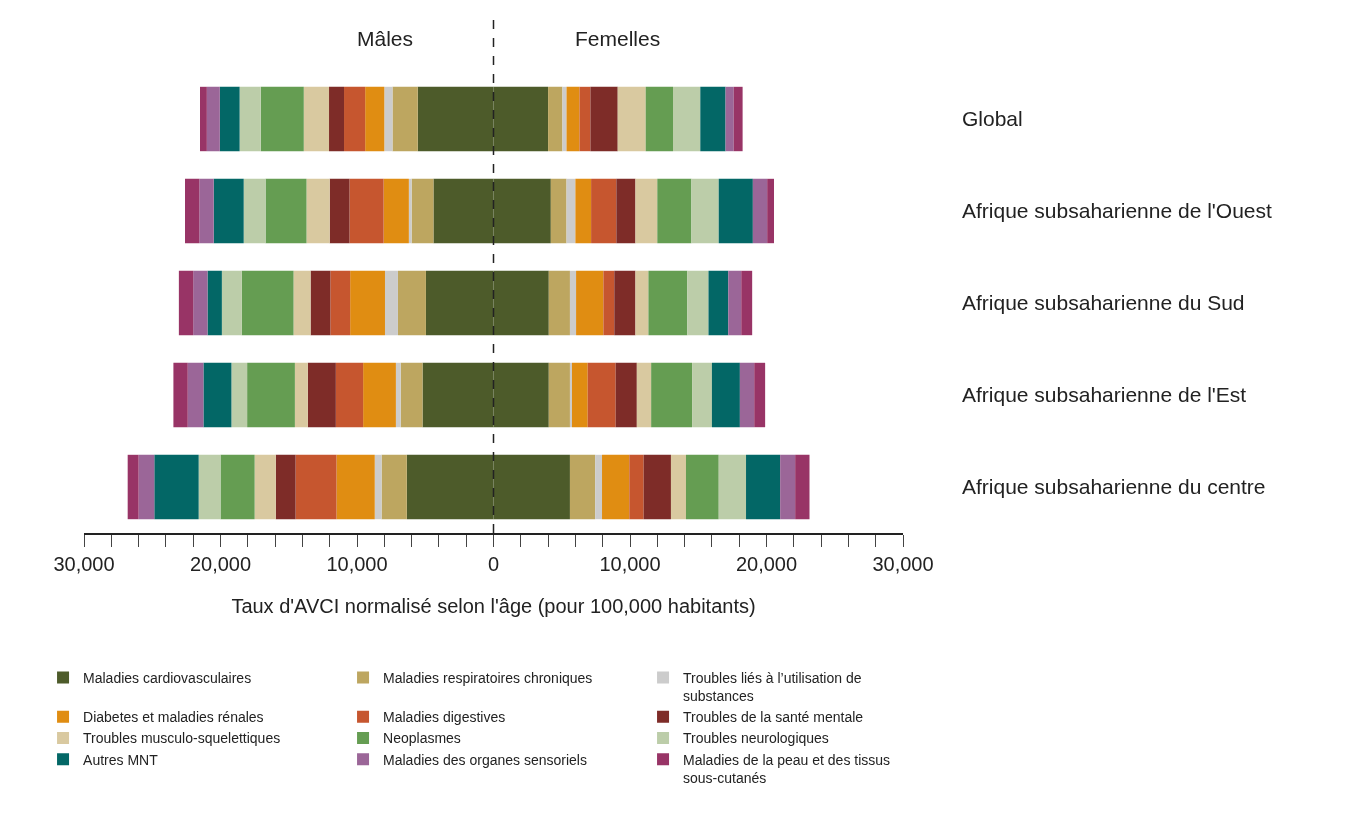 This screenshot has width=1365, height=834. What do you see at coordinates (444, 717) in the screenshot?
I see `legend-label: Maladies digestives` at bounding box center [444, 717].